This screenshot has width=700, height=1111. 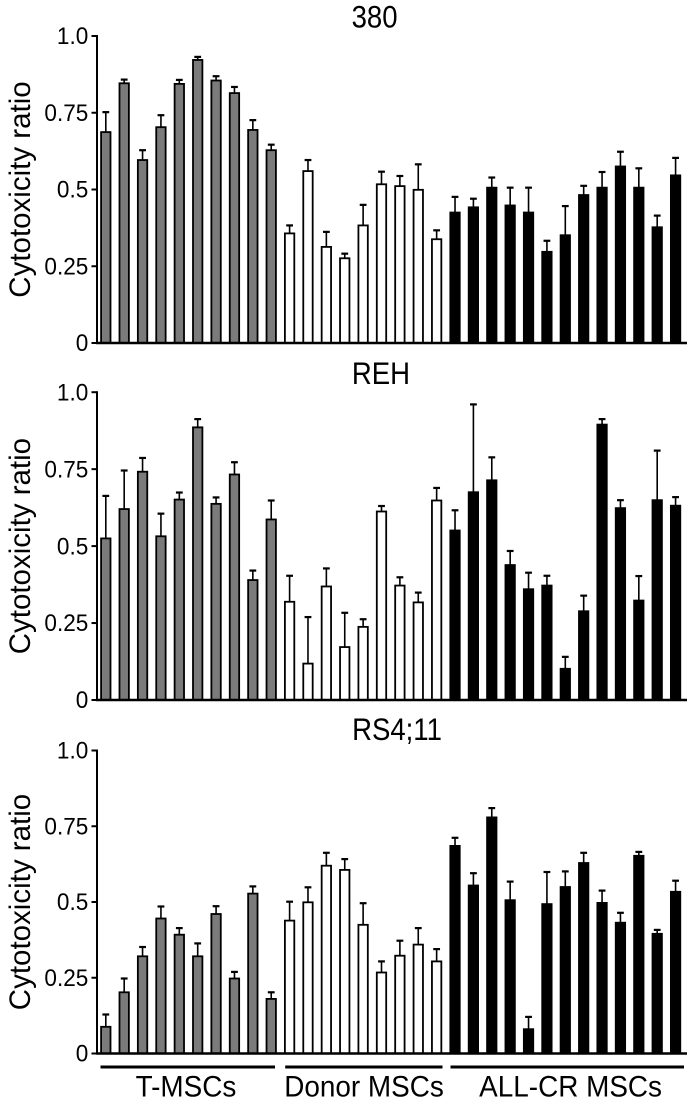 What do you see at coordinates (375, 17) in the screenshot?
I see `svg-text: 380` at bounding box center [375, 17].